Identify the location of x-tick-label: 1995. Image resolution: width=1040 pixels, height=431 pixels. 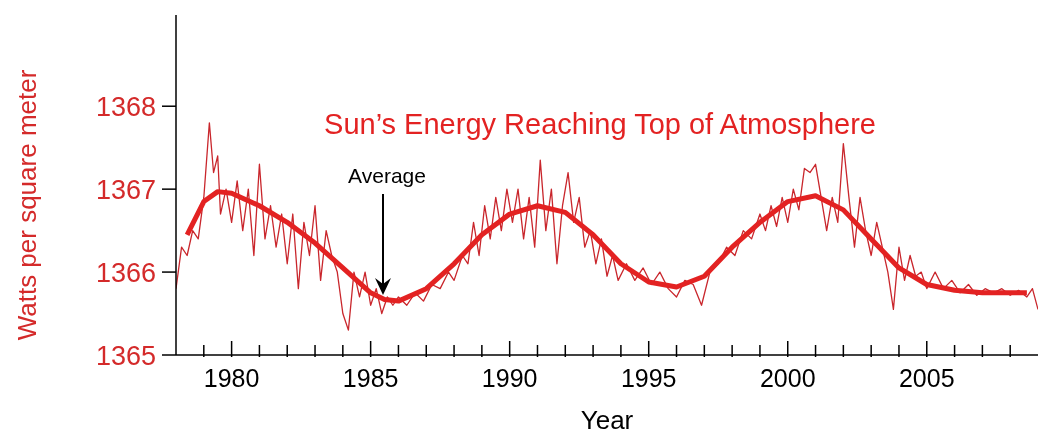
(648, 378).